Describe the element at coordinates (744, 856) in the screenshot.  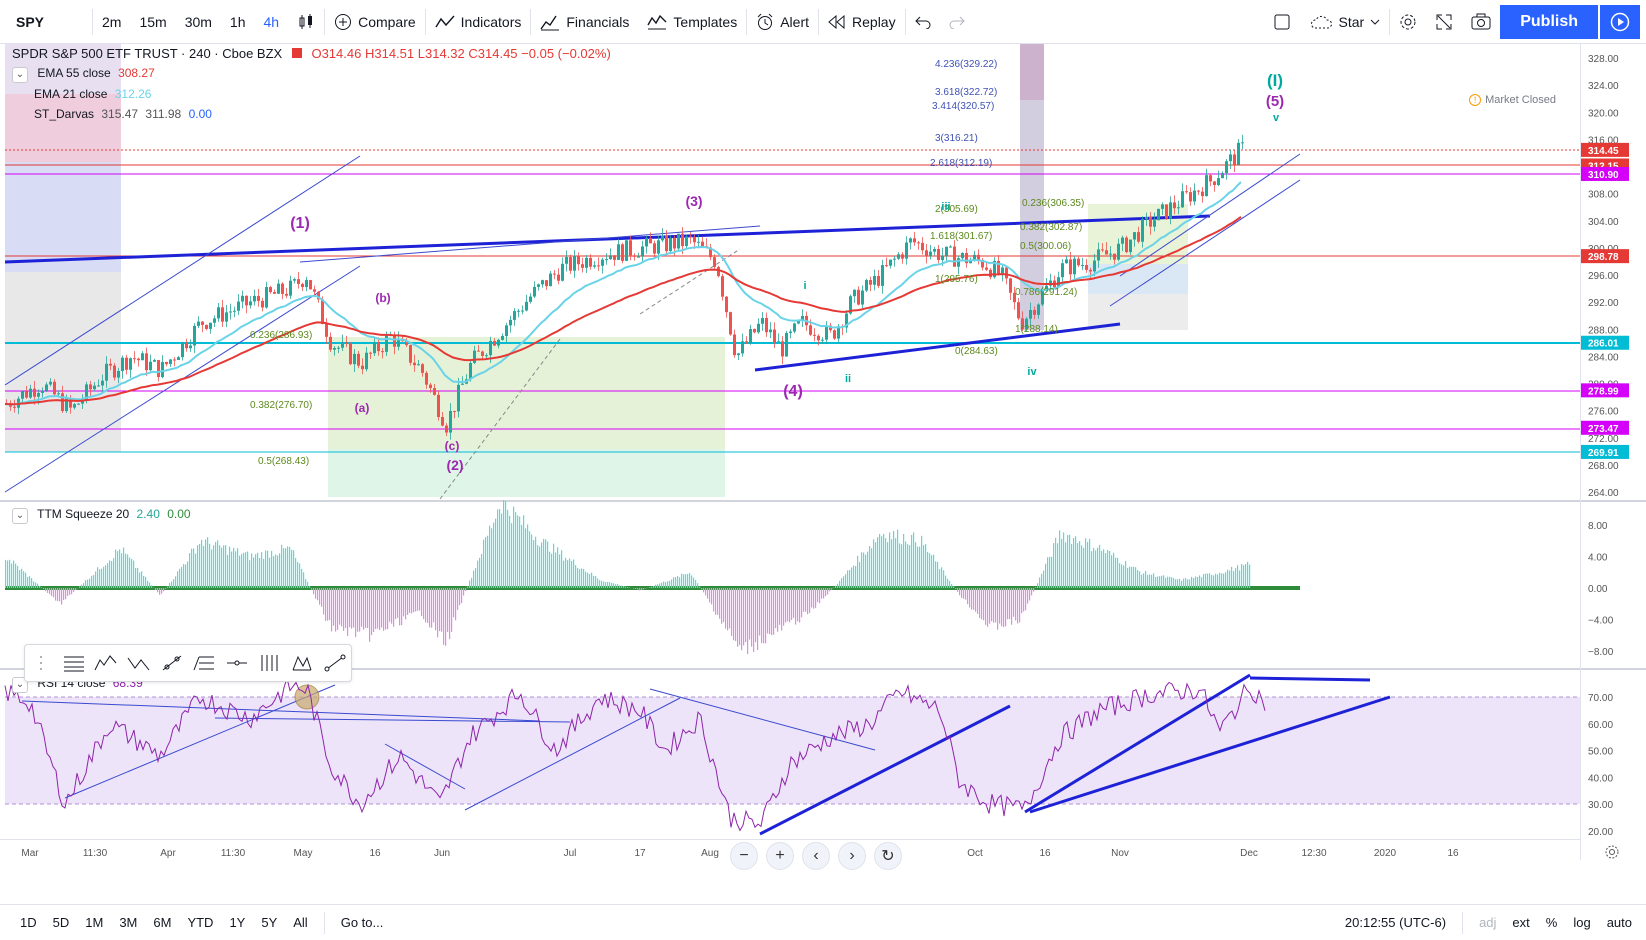
I see `zoom-out-button: −` at that location.